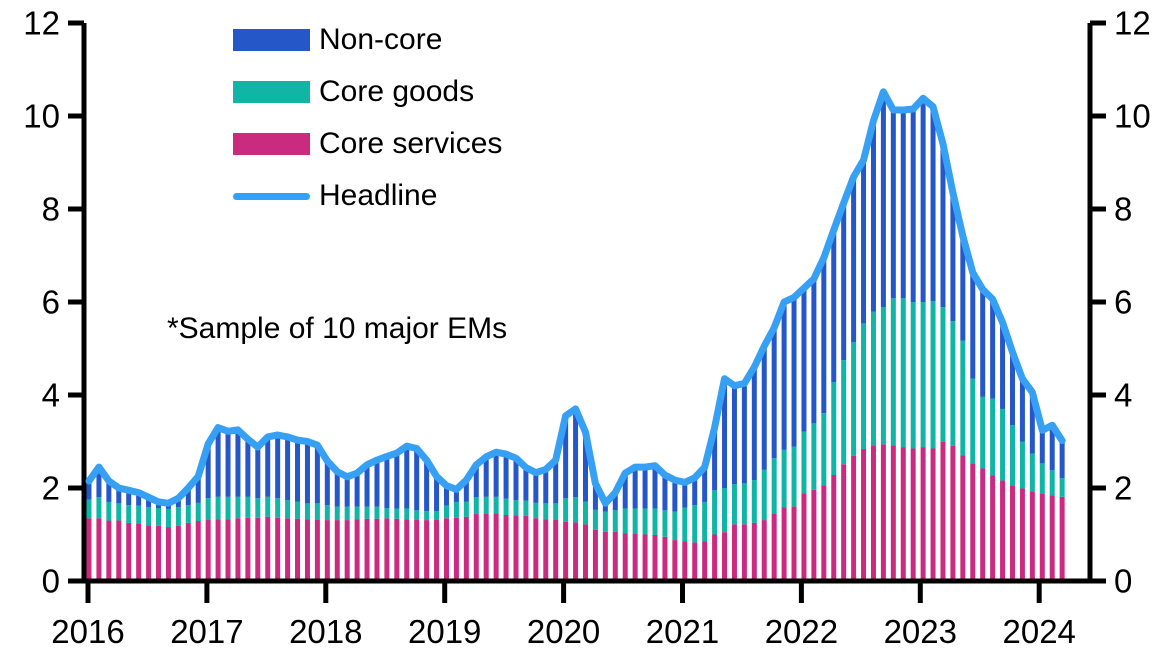 The image size is (1166, 659). Describe the element at coordinates (920, 631) in the screenshot. I see `x-tick-label: 2023` at that location.